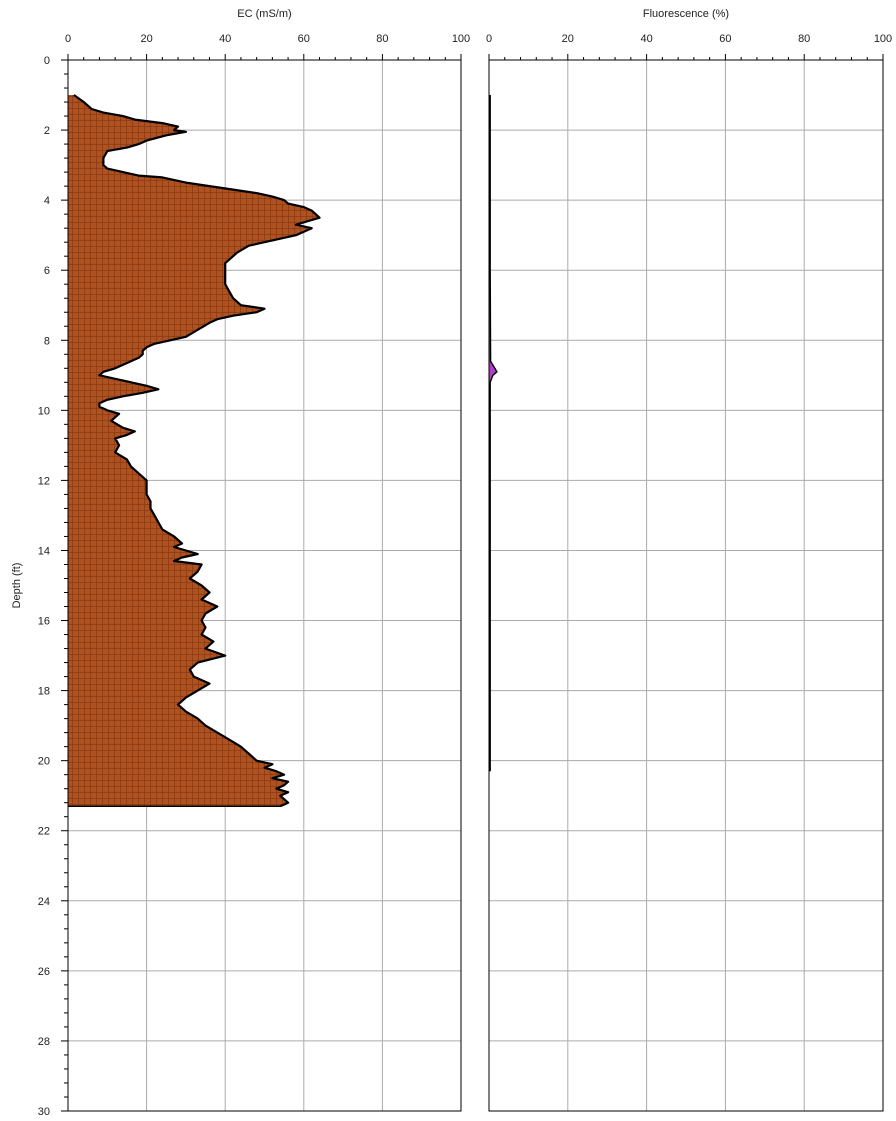 The width and height of the screenshot is (896, 1121). Describe the element at coordinates (461, 39) in the screenshot. I see `ec-x-tick-label: 100` at that location.